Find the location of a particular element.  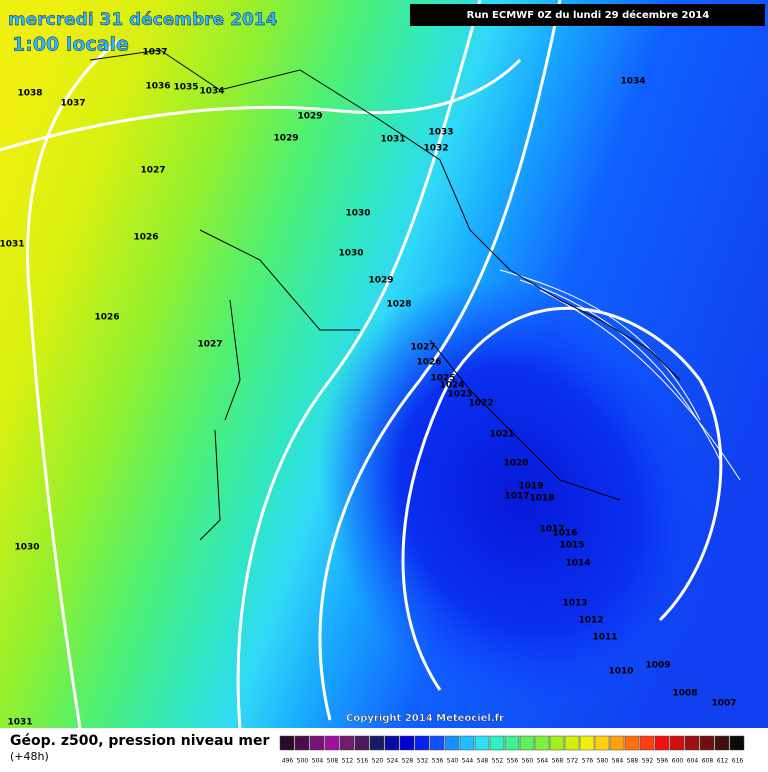

scale-label: 536 is located at coordinates (438, 761).